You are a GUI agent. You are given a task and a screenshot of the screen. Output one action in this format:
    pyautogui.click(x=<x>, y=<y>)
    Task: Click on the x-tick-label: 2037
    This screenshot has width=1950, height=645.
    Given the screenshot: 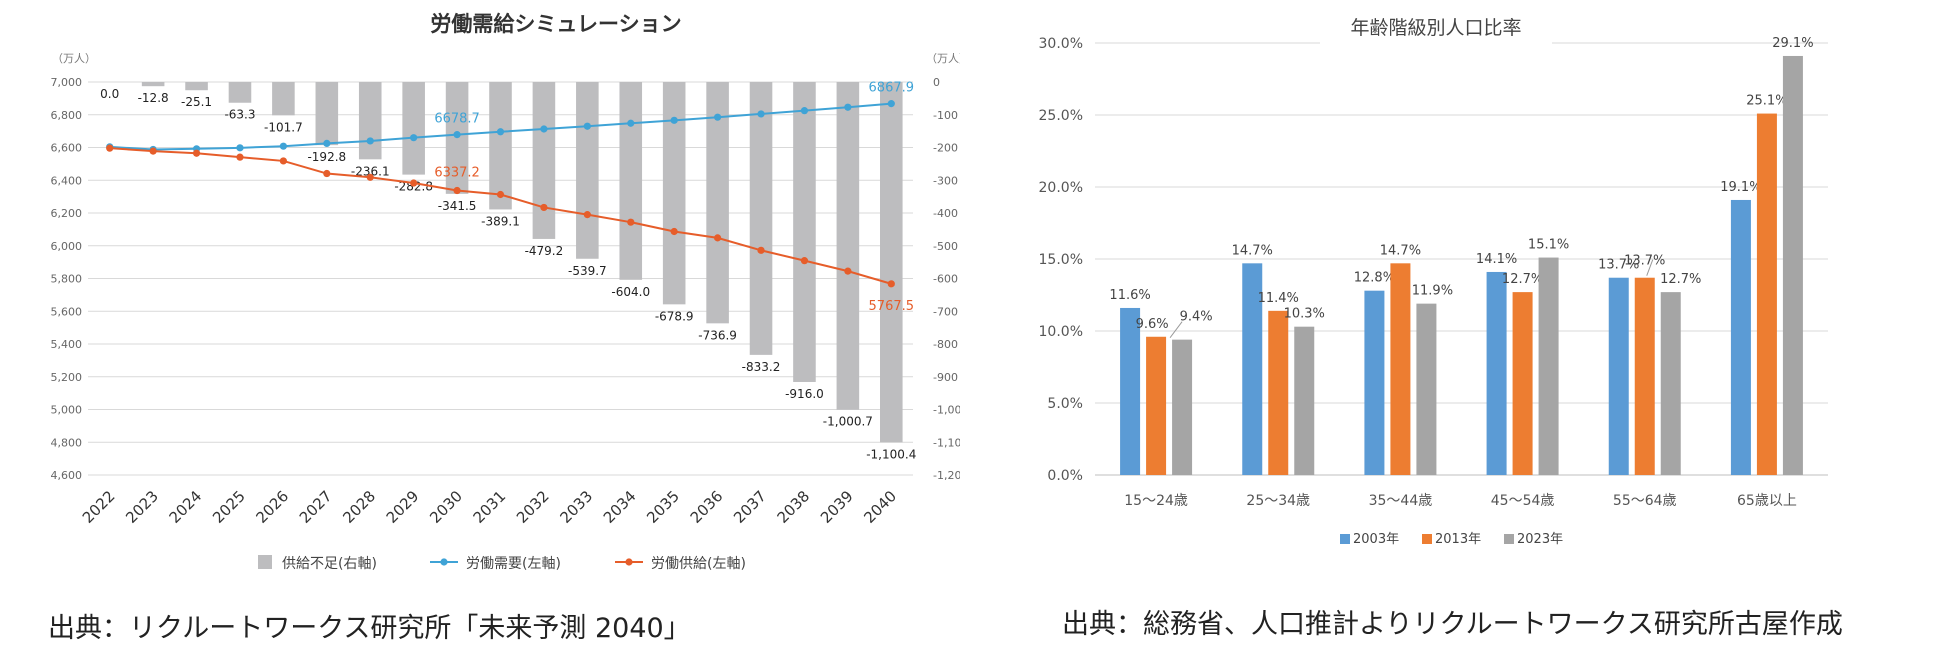 What is the action you would take?
    pyautogui.click(x=750, y=507)
    